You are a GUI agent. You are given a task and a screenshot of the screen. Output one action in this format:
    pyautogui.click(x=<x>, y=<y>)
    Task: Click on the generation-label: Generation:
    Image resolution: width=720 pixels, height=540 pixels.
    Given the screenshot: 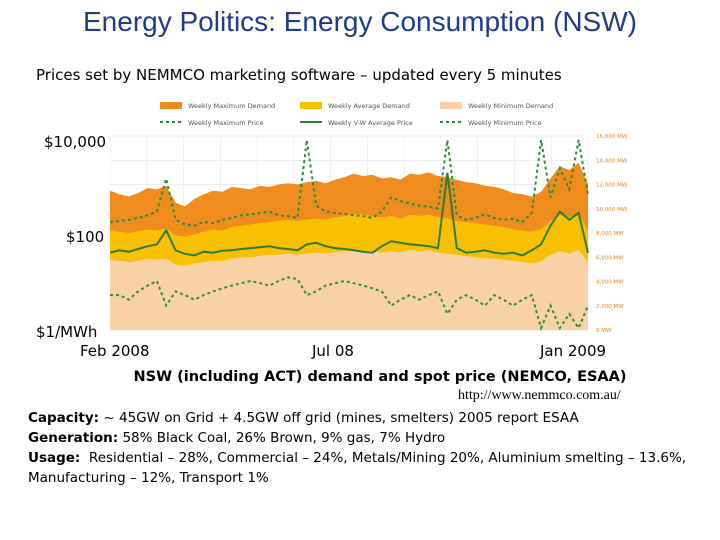 What is the action you would take?
    pyautogui.click(x=73, y=438)
    